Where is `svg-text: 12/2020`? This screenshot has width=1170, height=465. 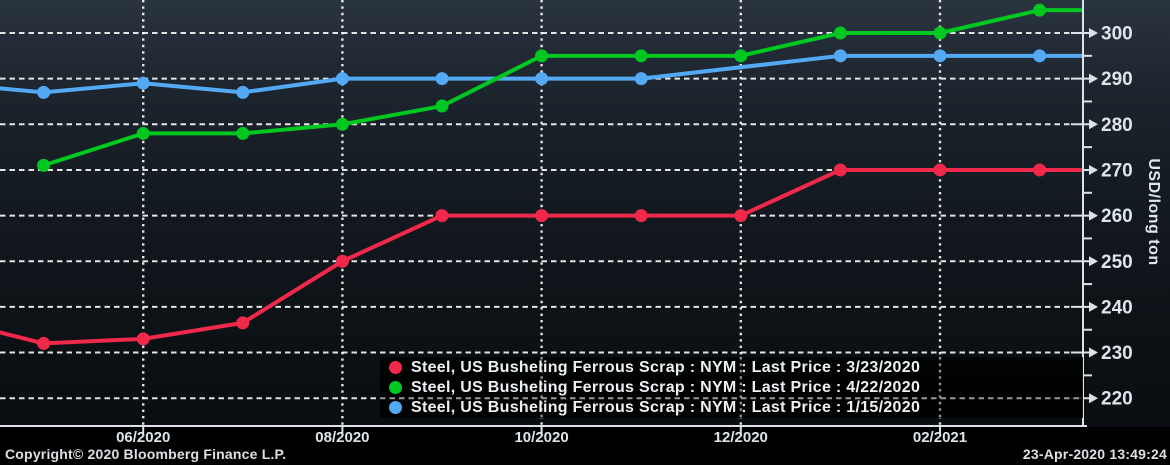
svg-text: 12/2020 is located at coordinates (741, 437).